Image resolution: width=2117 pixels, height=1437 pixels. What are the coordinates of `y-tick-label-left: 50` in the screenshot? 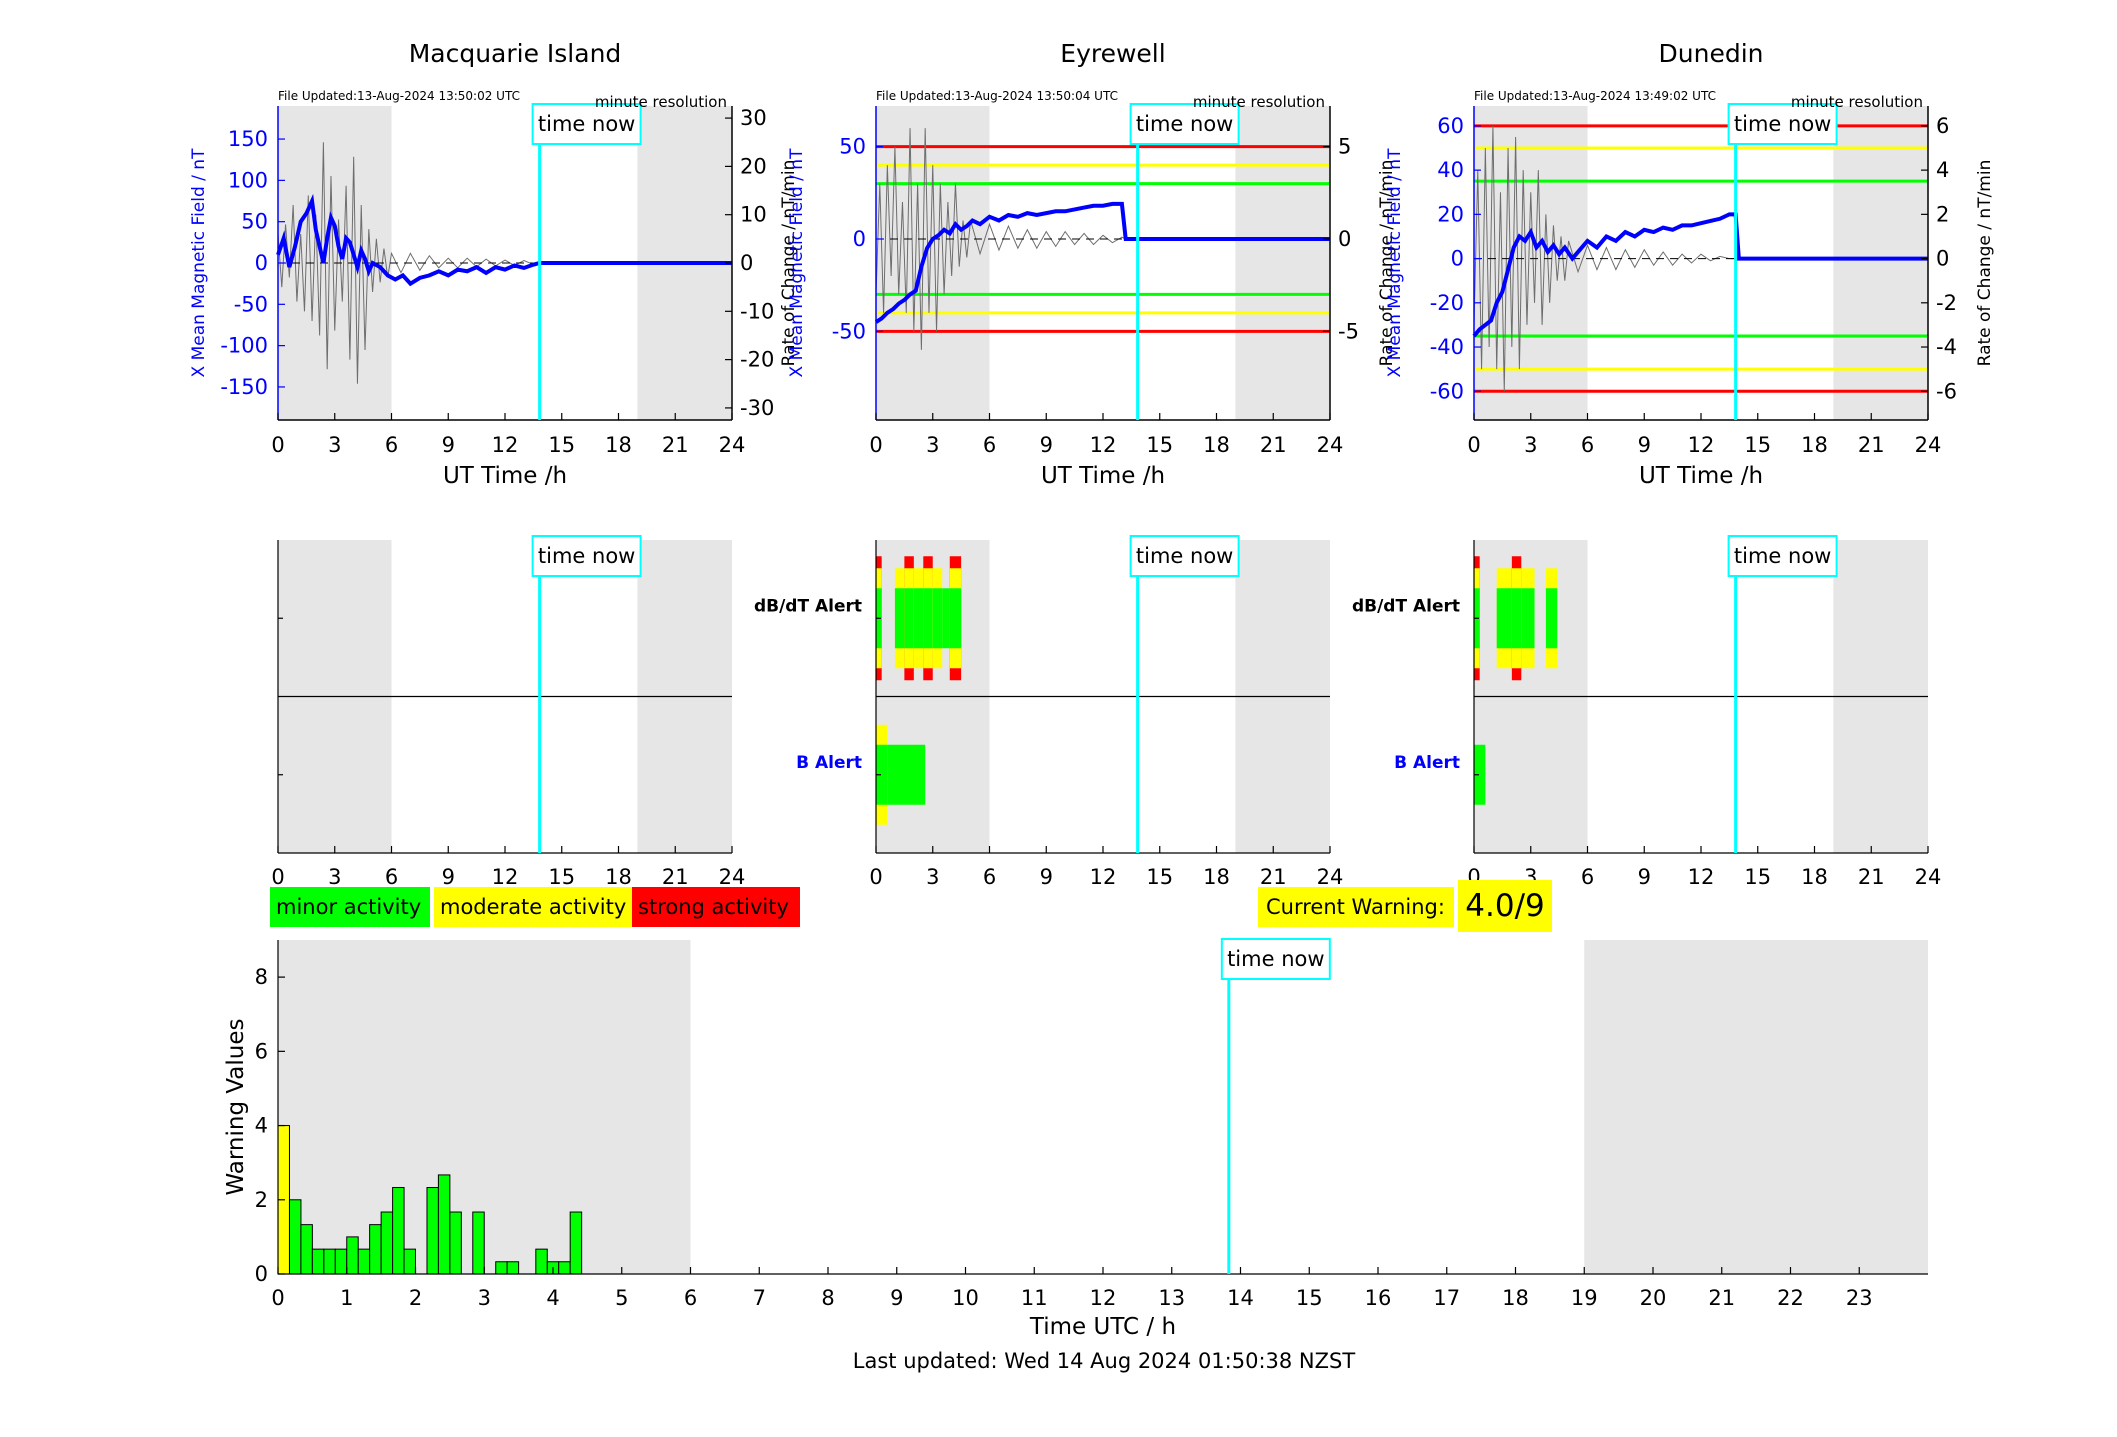 It's located at (254, 222).